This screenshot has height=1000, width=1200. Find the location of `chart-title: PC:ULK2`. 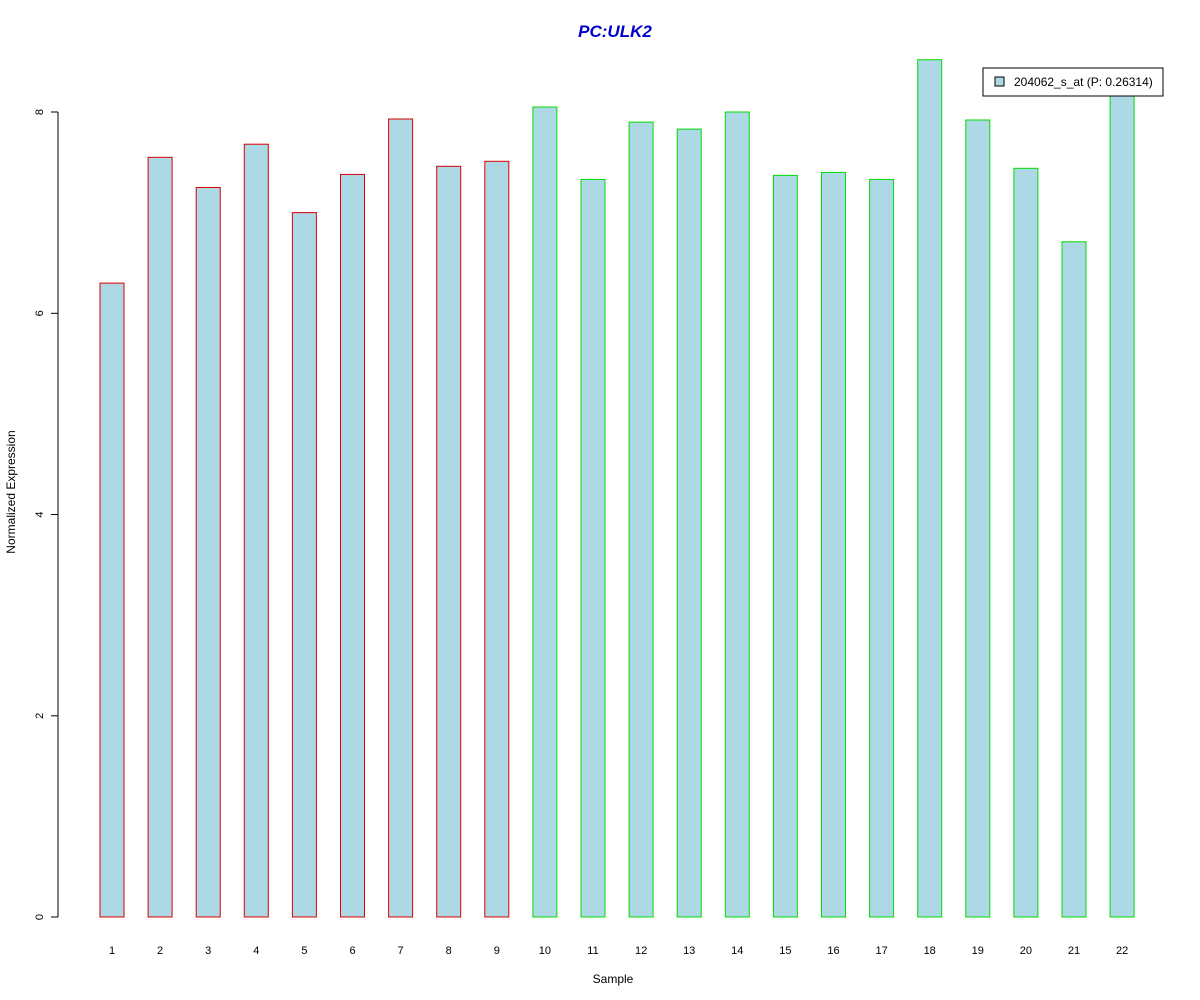

chart-title: PC:ULK2 is located at coordinates (615, 31).